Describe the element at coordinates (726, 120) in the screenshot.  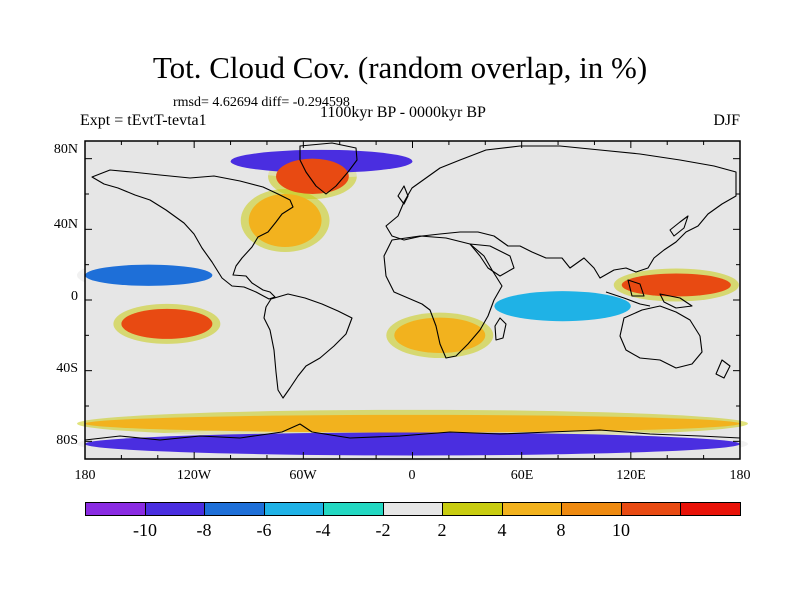
I see `season-label: DJF` at that location.